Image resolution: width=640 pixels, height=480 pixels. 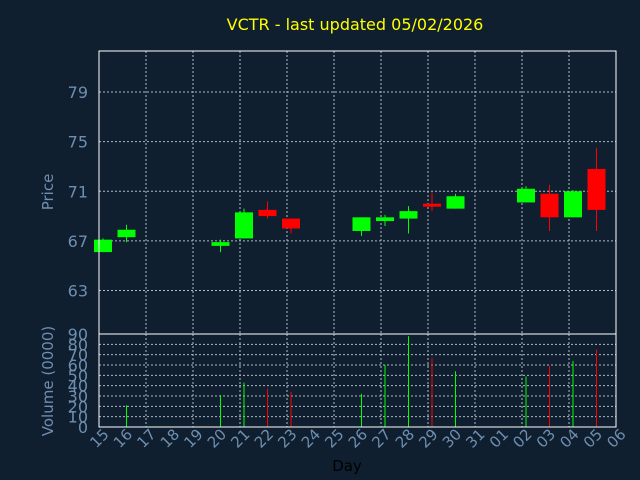 I want to click on volume-tick-label: 0, so click(x=83, y=427).